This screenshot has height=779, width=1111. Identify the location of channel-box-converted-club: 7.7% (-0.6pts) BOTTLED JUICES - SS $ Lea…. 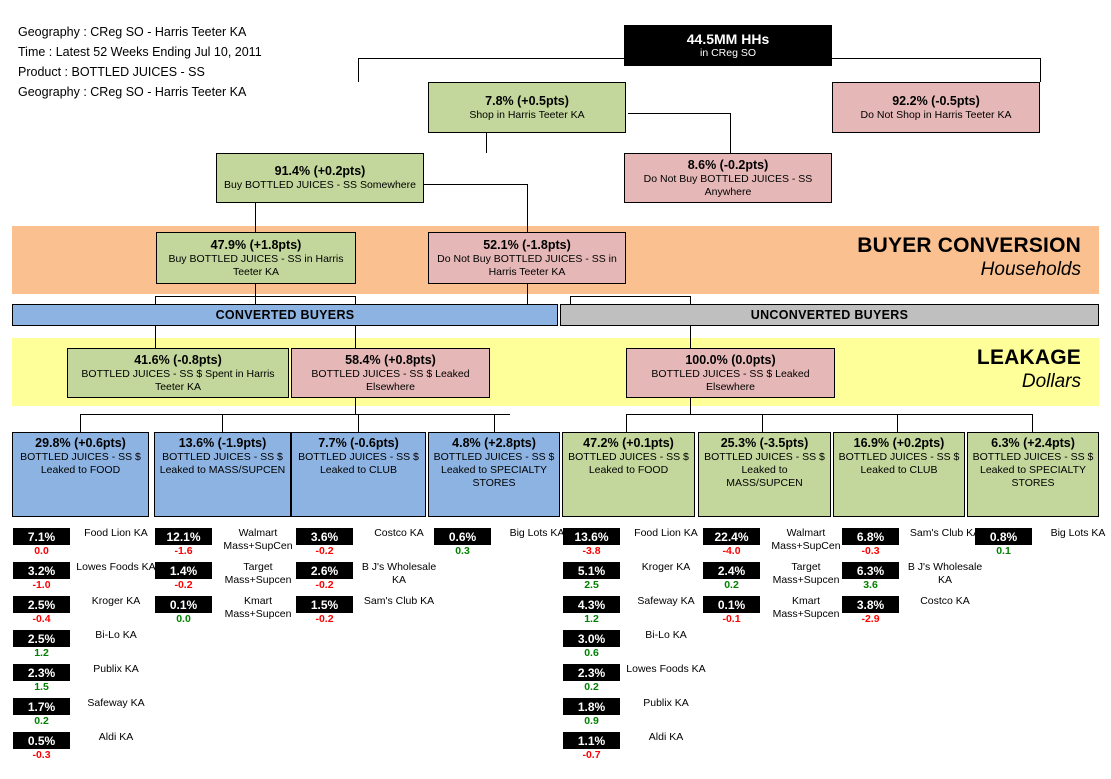
(358, 474).